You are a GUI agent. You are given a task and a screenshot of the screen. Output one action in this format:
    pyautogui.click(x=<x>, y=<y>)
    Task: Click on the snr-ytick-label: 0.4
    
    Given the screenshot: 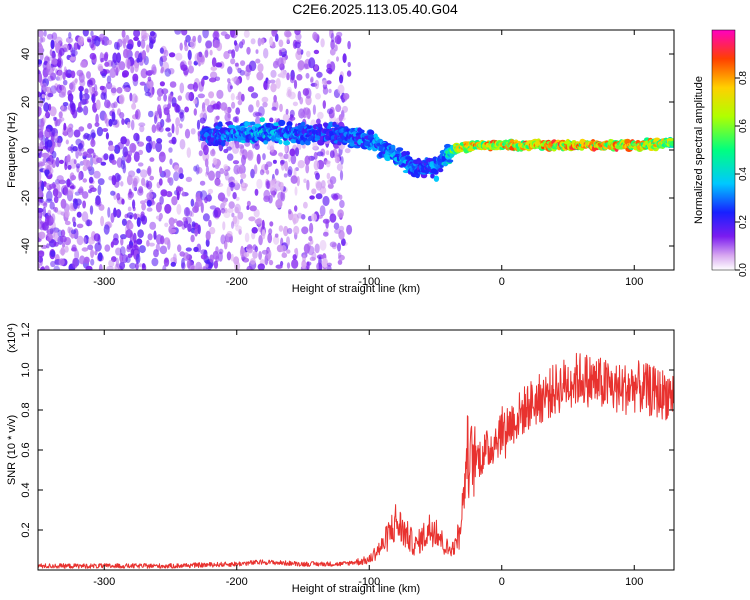 What is the action you would take?
    pyautogui.click(x=26, y=489)
    